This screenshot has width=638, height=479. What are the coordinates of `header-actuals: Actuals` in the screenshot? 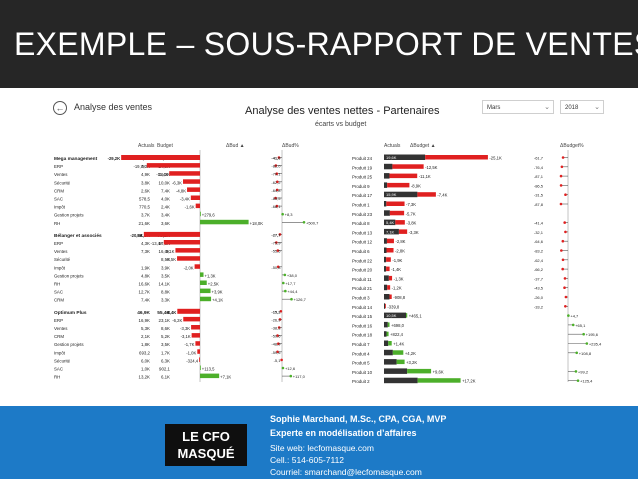 It's located at (146, 146).